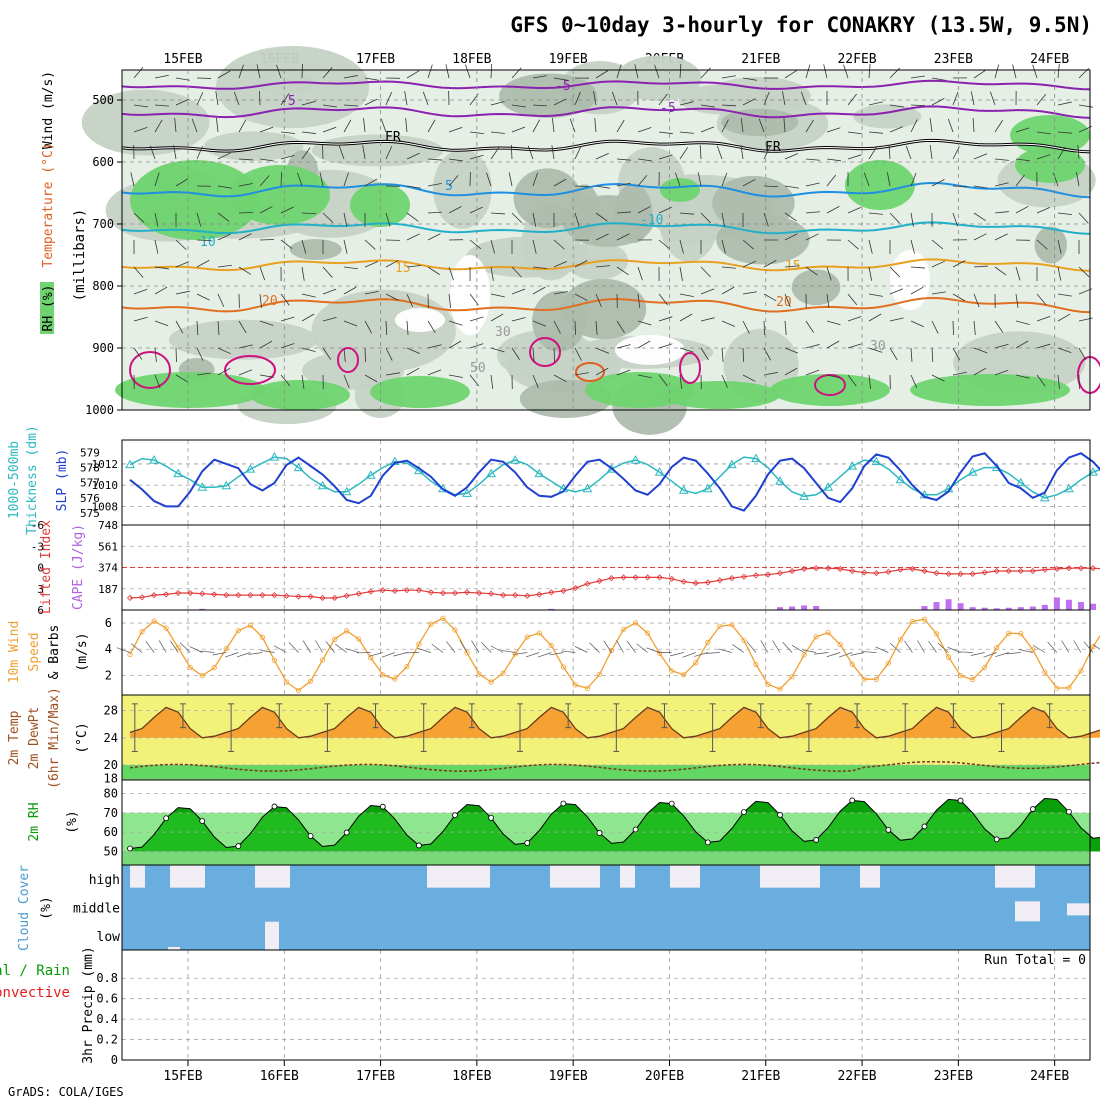  I want to click on rh2m-tick-label: 70, so click(111, 813).